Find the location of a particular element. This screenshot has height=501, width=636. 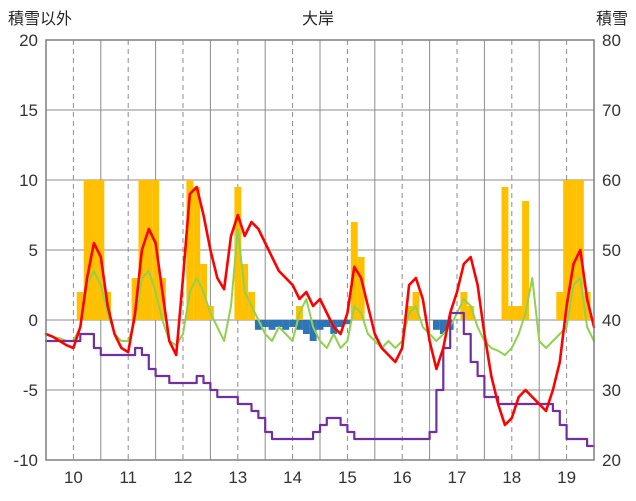

x-axis-tick: 18 is located at coordinates (511, 477).